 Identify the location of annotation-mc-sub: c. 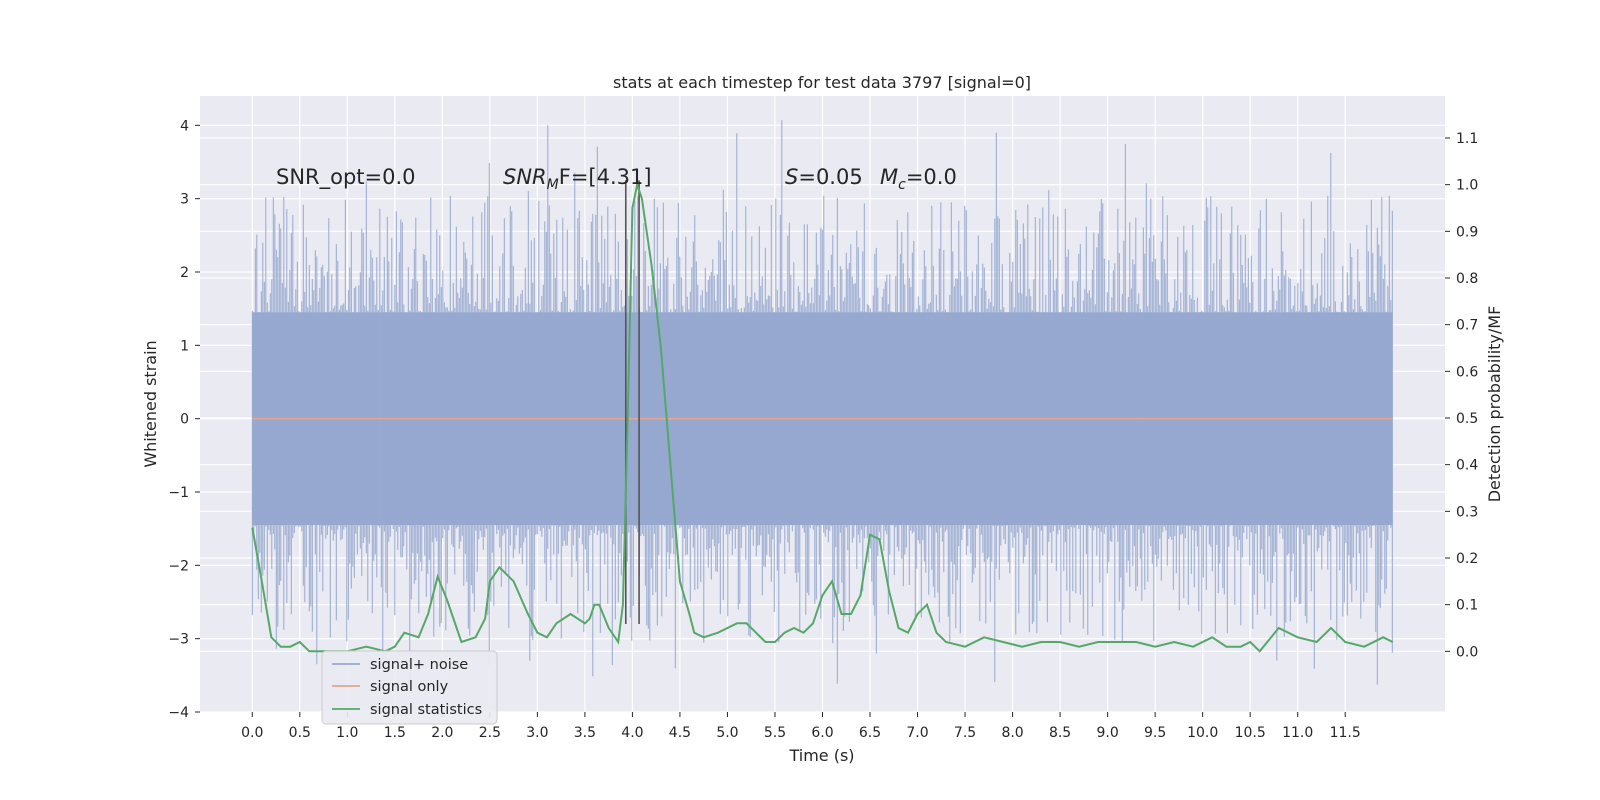
(902, 185).